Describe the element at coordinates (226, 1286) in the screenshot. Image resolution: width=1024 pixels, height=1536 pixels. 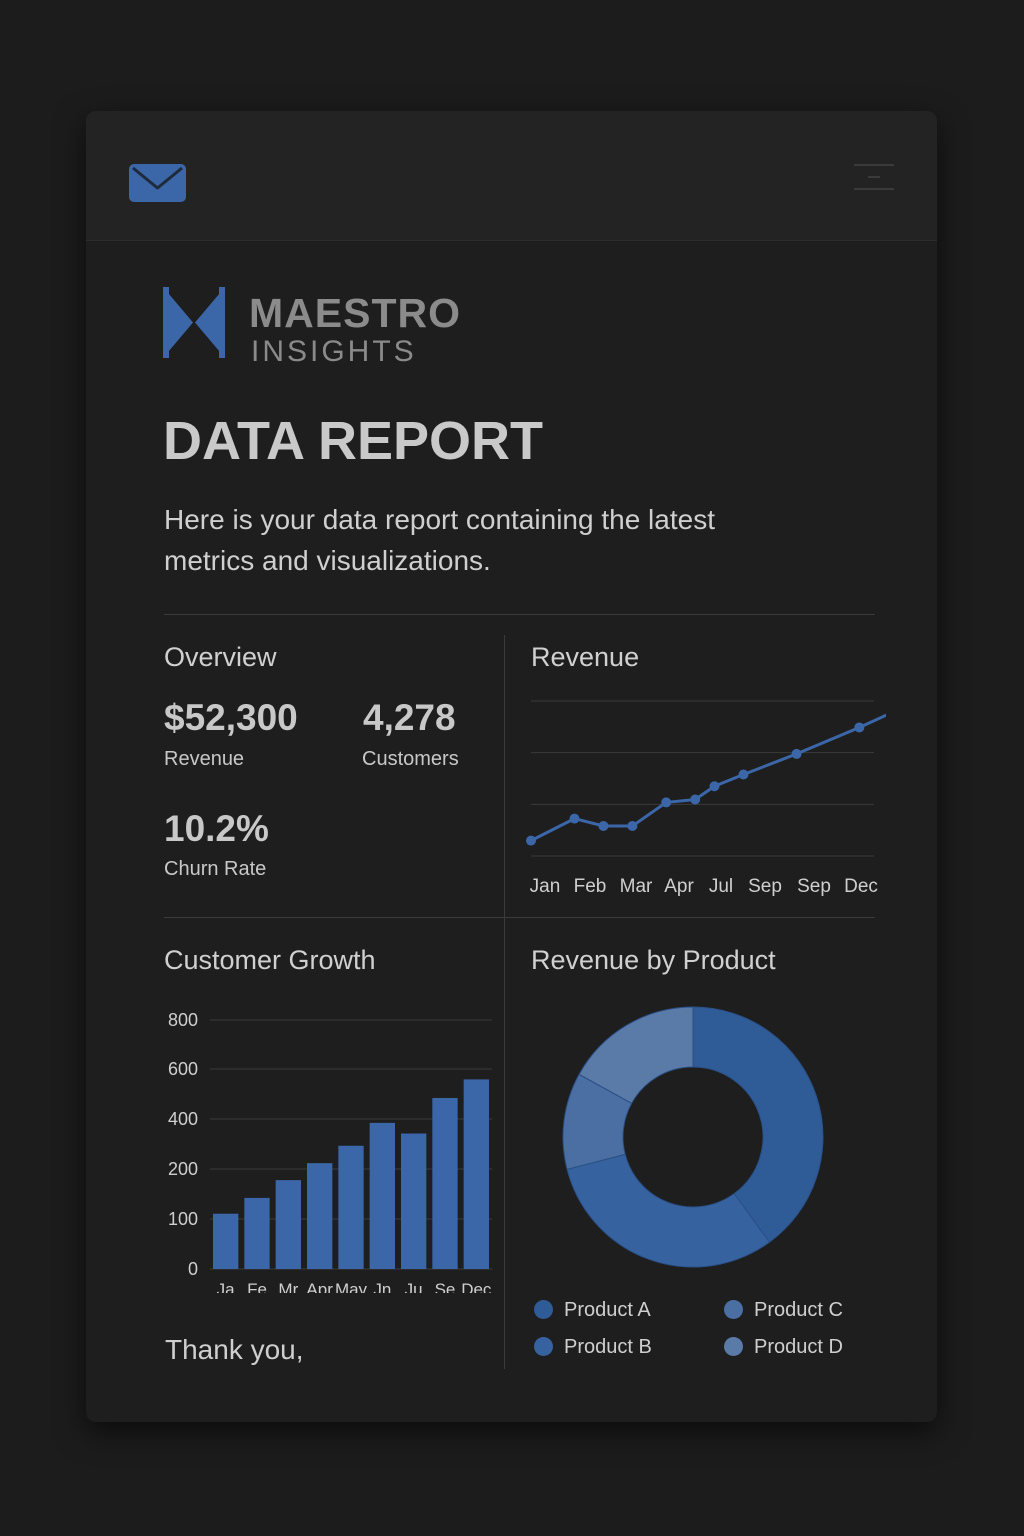
I see `x-tick-label: Ja` at that location.